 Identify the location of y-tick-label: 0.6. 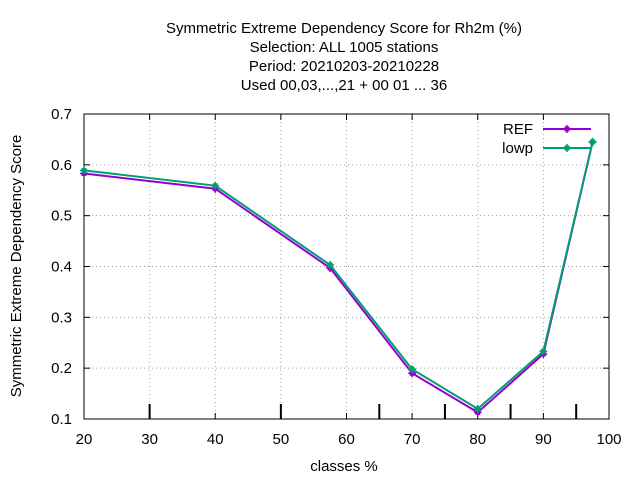
(61, 165).